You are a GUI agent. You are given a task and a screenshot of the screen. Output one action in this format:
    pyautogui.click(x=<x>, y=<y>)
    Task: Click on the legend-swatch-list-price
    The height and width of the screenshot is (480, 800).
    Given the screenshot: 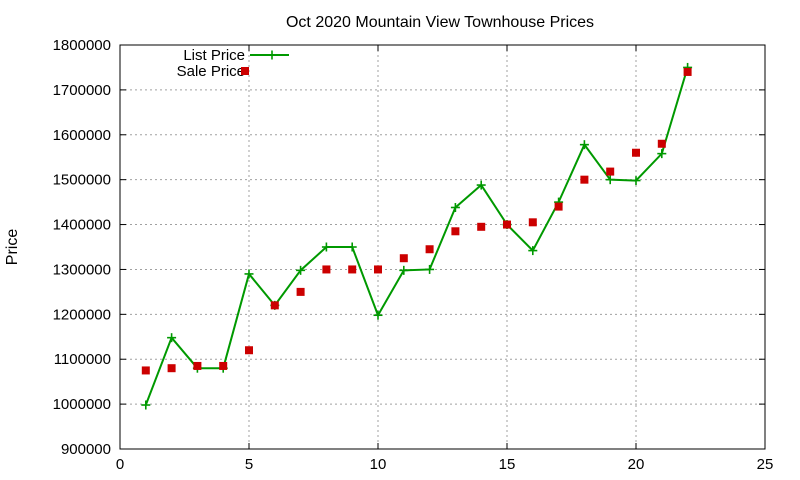 What is the action you would take?
    pyautogui.click(x=269, y=55)
    